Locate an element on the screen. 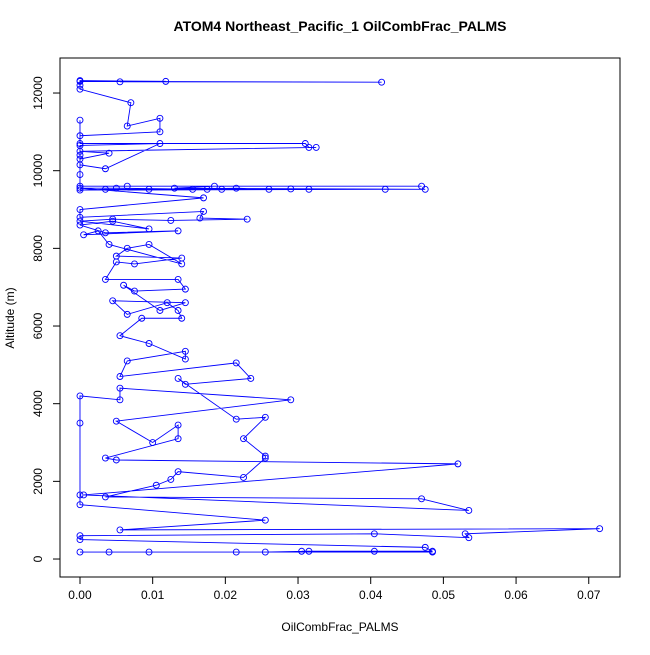 This screenshot has height=655, width=650. y-tick-label: 6000 is located at coordinates (38, 325).